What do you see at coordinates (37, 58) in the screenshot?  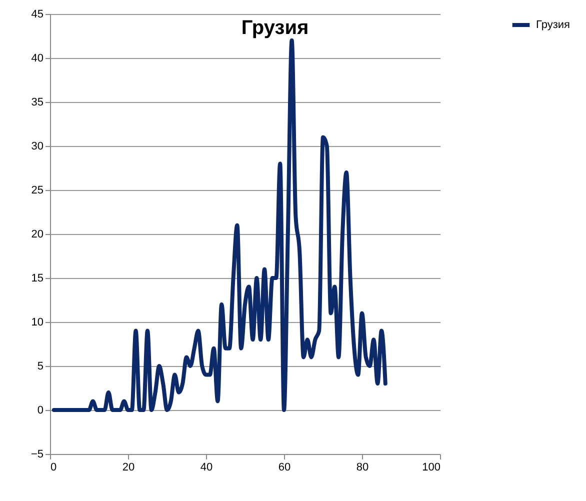 I see `y-tick-label: 40` at bounding box center [37, 58].